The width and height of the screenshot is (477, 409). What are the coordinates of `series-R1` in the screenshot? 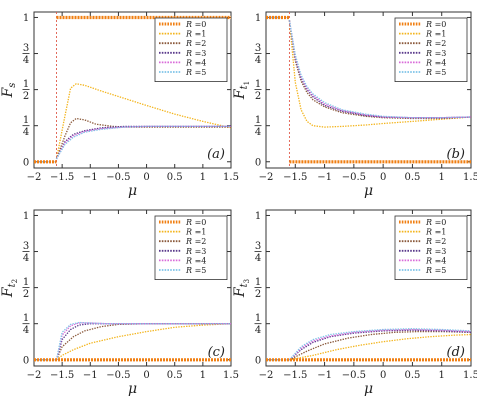 It's located at (133, 342).